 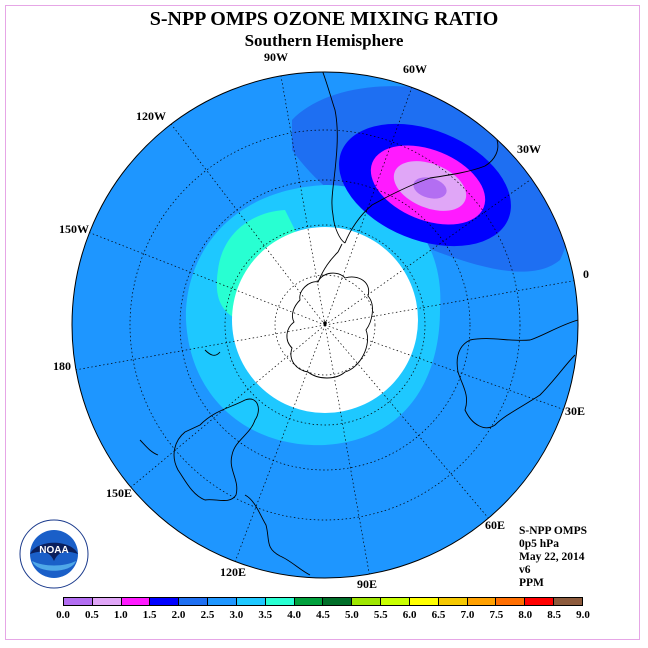 What do you see at coordinates (63, 615) in the screenshot?
I see `colorbar-tick-label: 0.0` at bounding box center [63, 615].